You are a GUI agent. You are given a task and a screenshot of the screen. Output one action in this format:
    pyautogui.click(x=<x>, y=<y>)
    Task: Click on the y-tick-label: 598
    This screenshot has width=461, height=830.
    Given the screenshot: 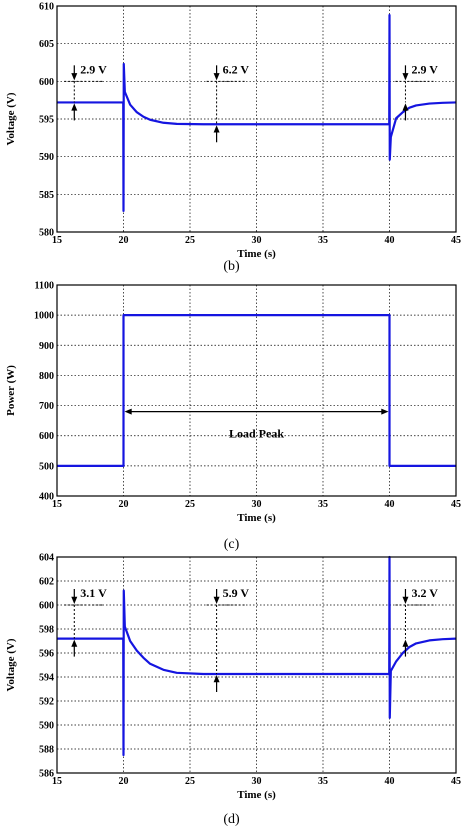 What is the action you would take?
    pyautogui.click(x=46, y=630)
    